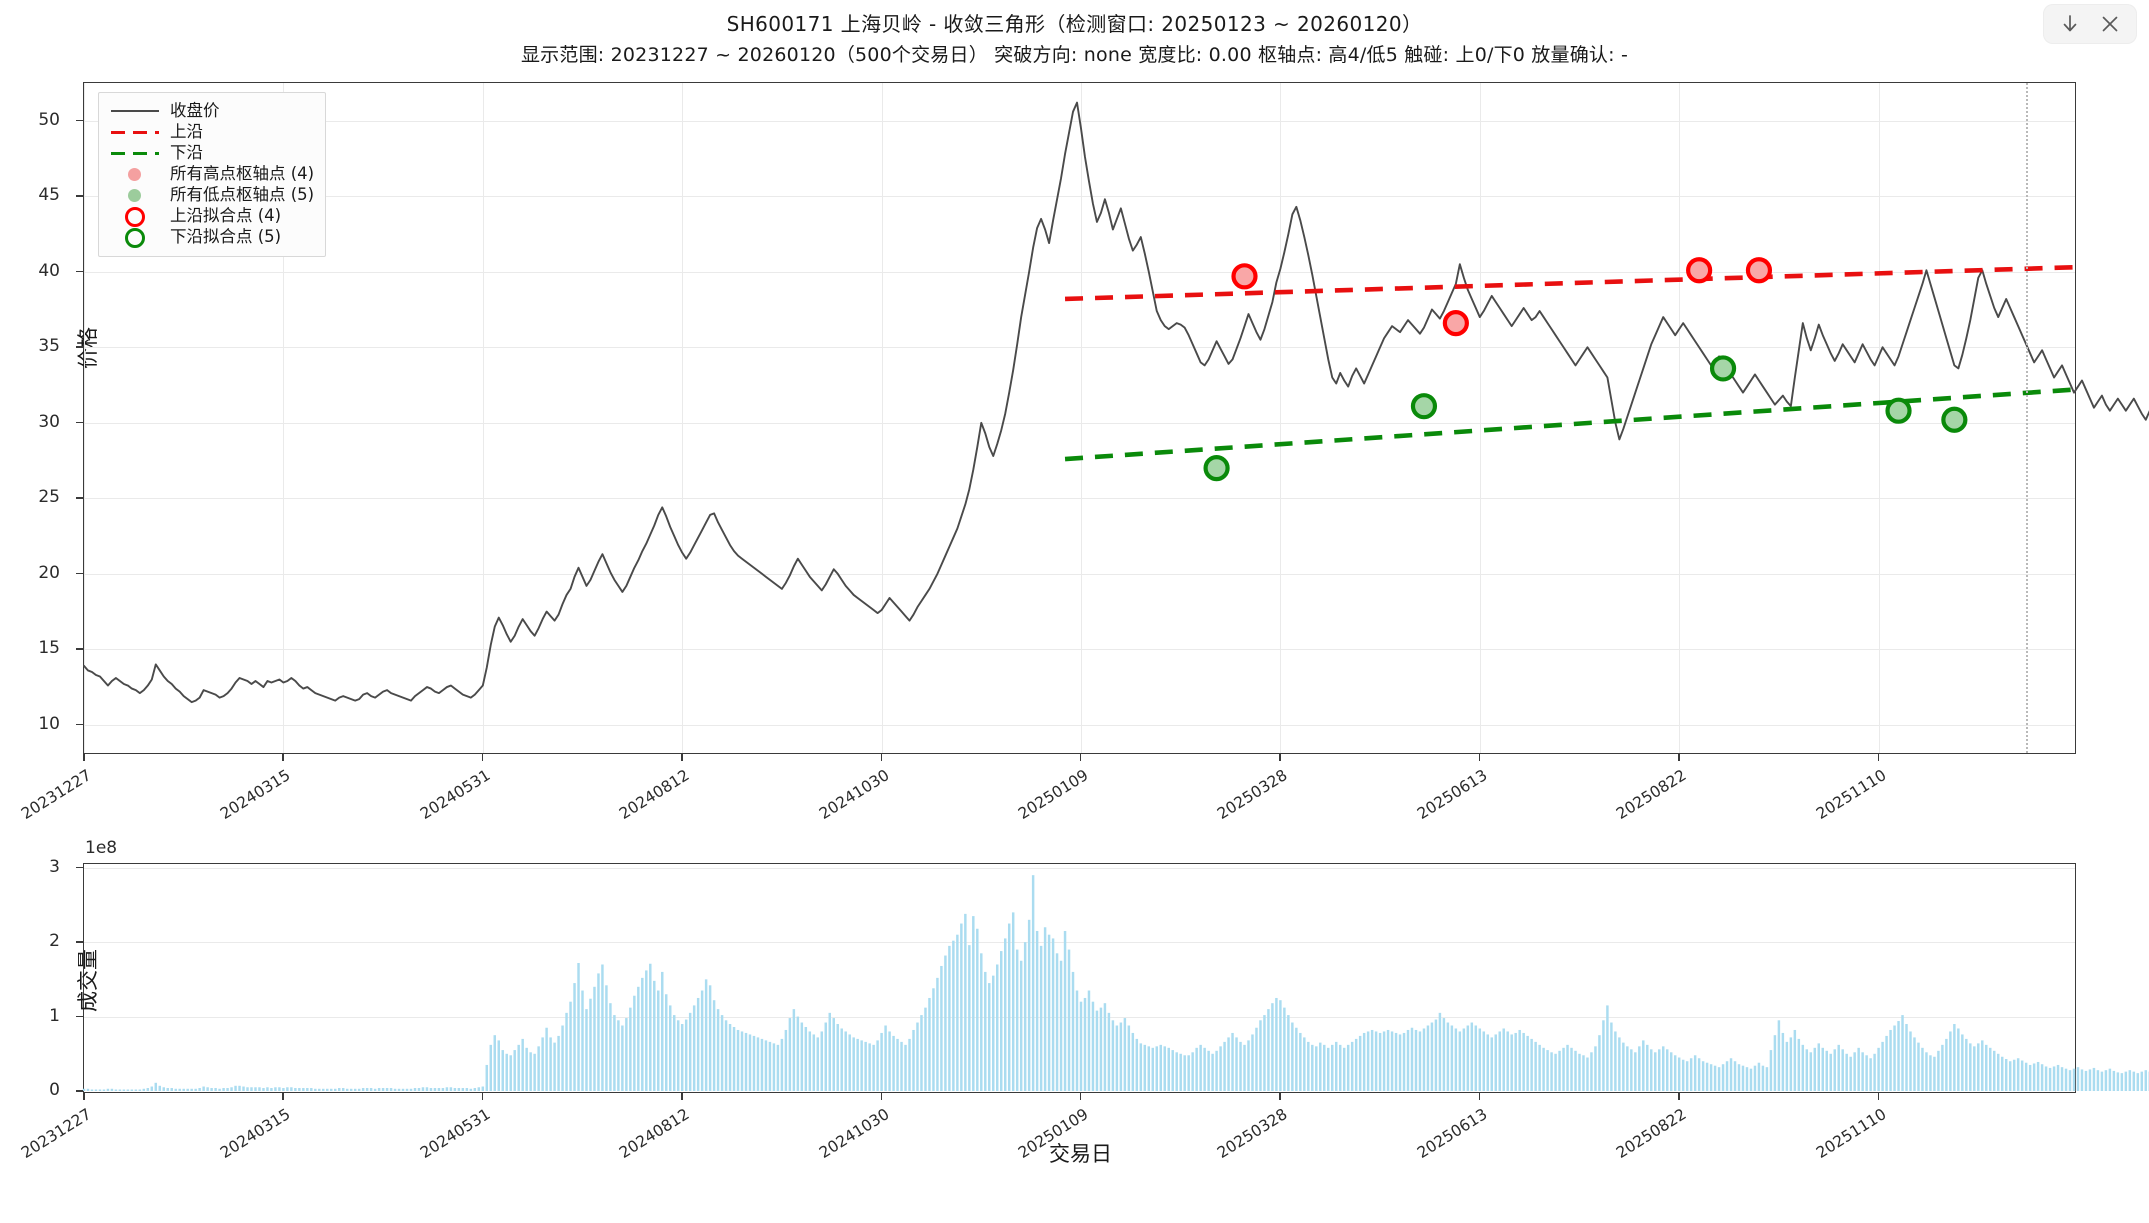 This screenshot has height=1223, width=2149. What do you see at coordinates (49, 572) in the screenshot?
I see `y-axis-tick-label: 20` at bounding box center [49, 572].